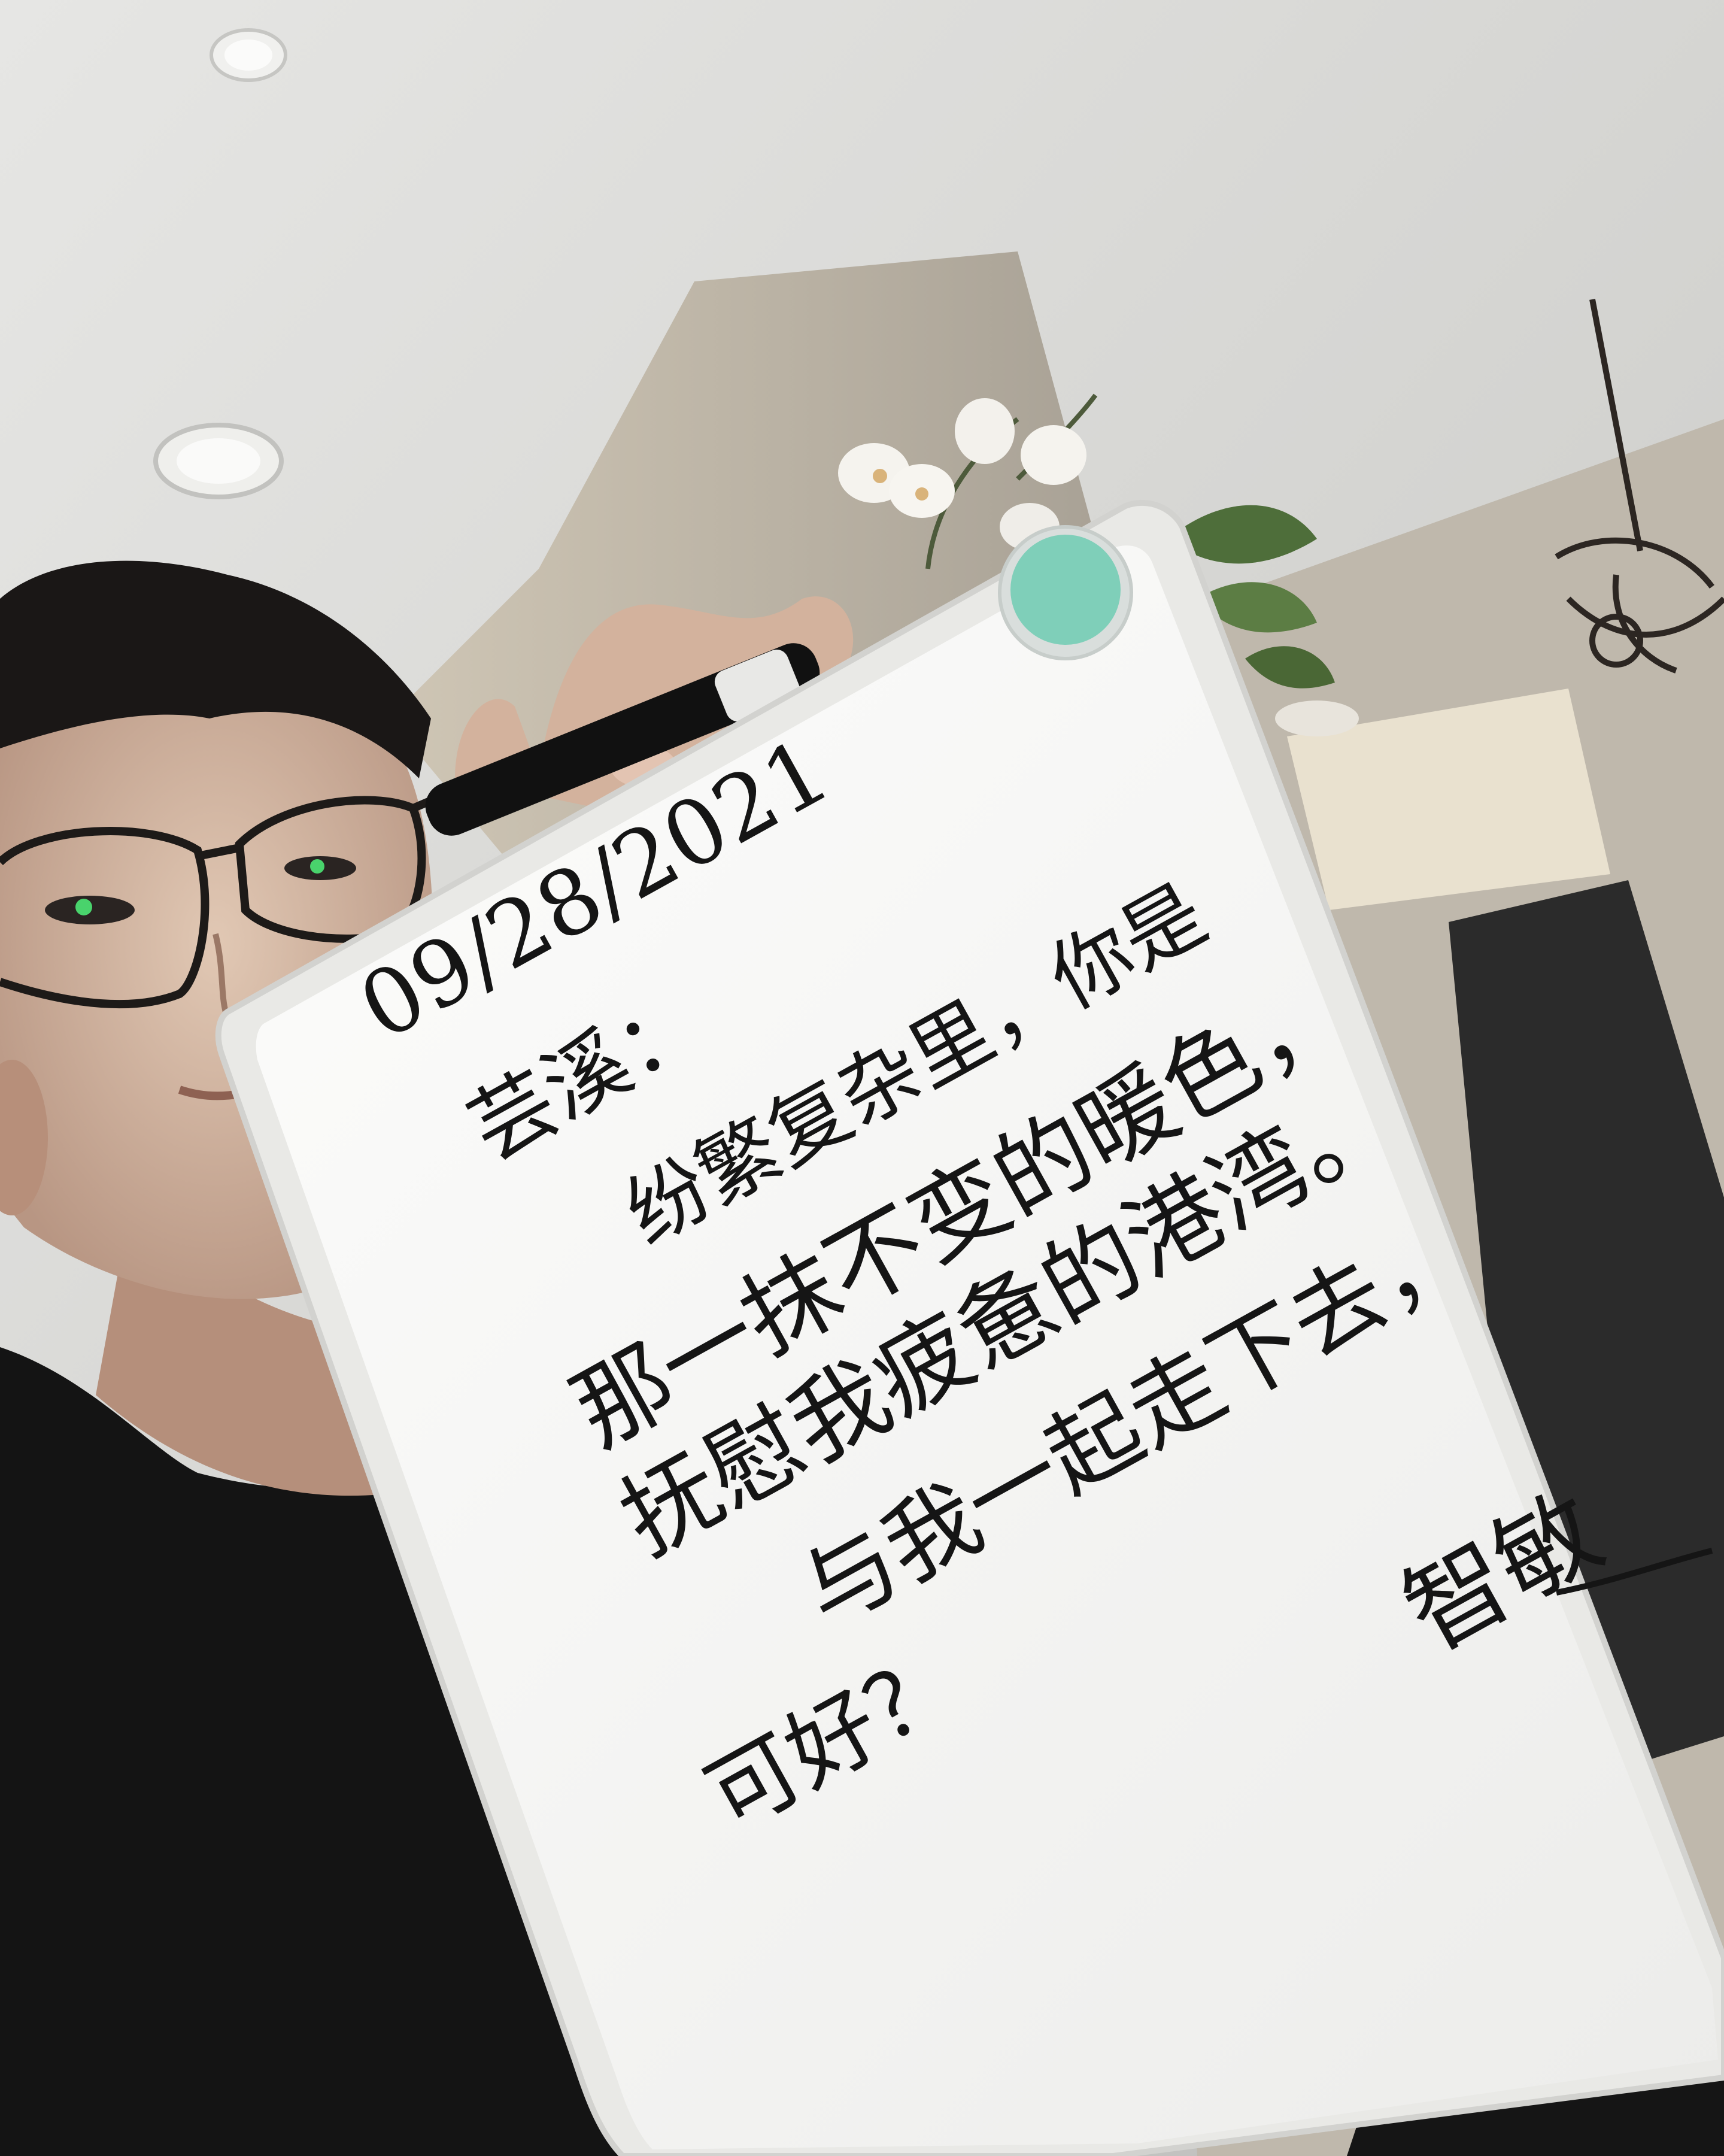  Describe the element at coordinates (1065, 592) in the screenshot. I see `magnet-icon` at that location.